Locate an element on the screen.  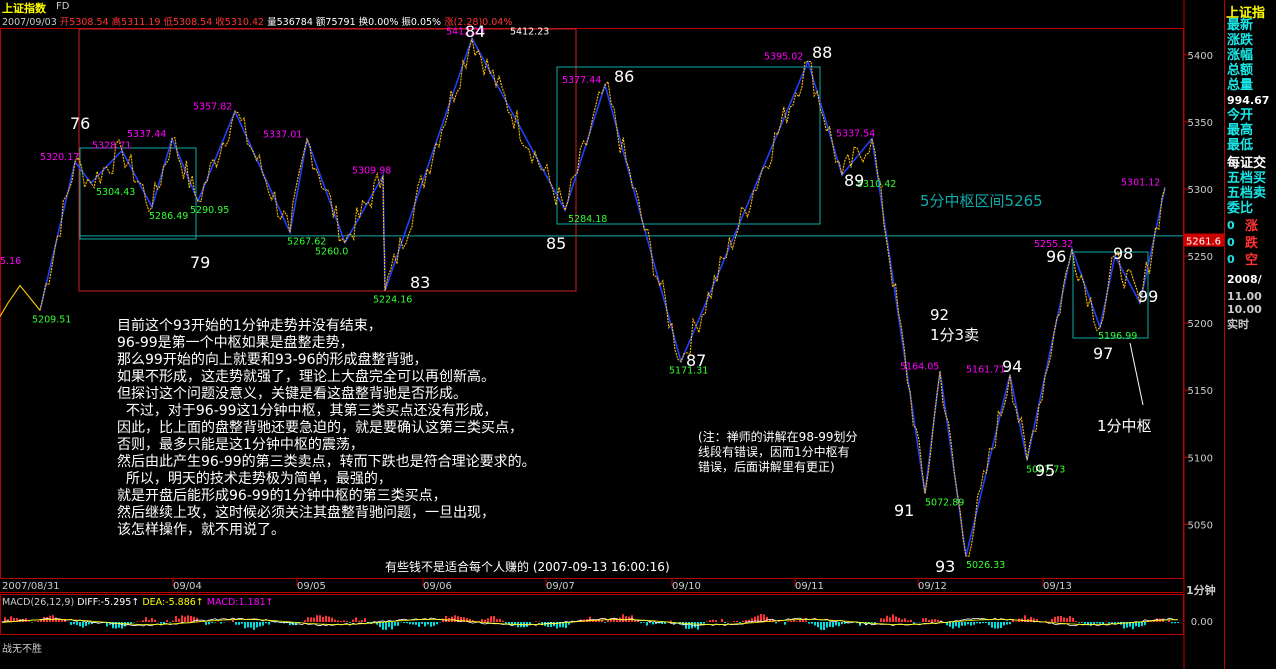
pivot-tag-1: 5320.17 is located at coordinates (59, 157).